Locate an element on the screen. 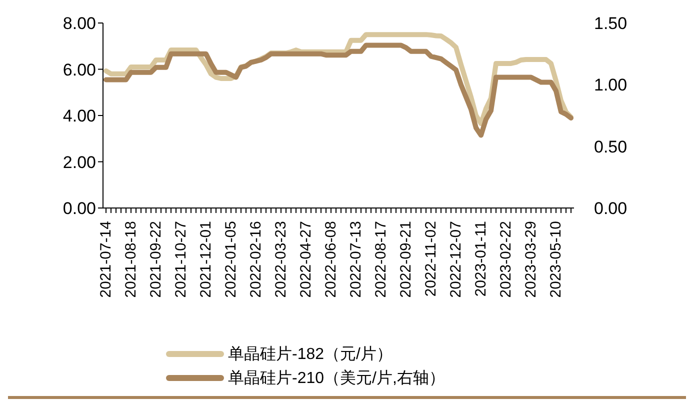 This screenshot has height=401, width=694. x-tick-label: 2022-07-13 is located at coordinates (356, 259).